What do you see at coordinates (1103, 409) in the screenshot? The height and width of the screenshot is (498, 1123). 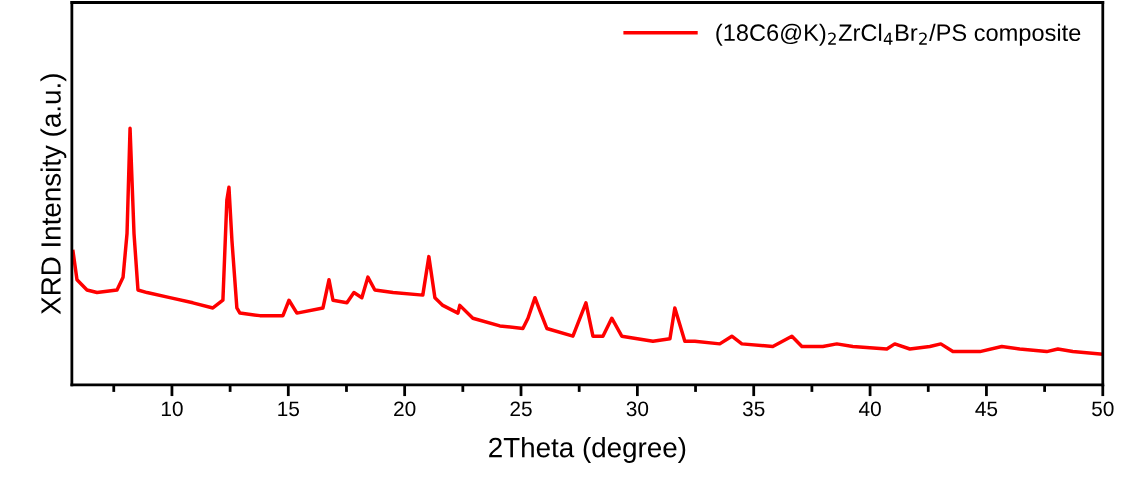 I see `x-tick-label: 50` at bounding box center [1103, 409].